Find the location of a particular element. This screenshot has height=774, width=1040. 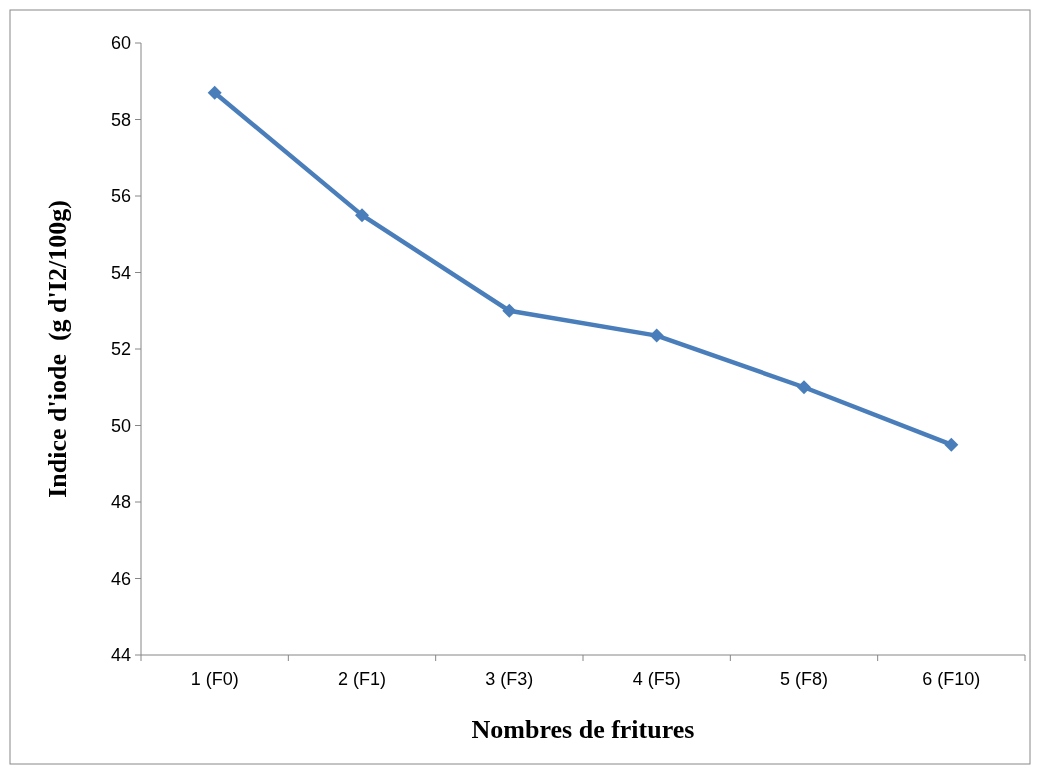

y-tick-label: 50 is located at coordinates (120, 425).